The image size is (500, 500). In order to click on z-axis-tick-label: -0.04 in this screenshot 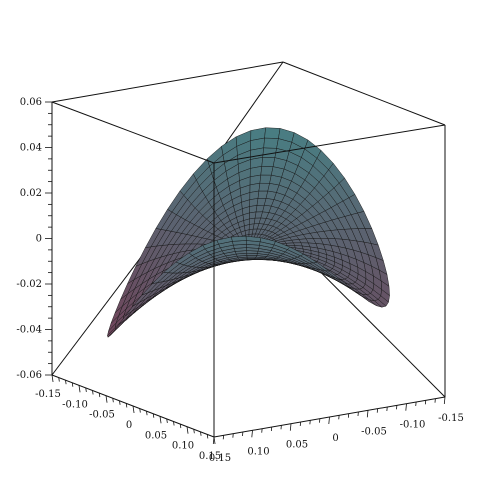, I will do `click(29, 330)`.